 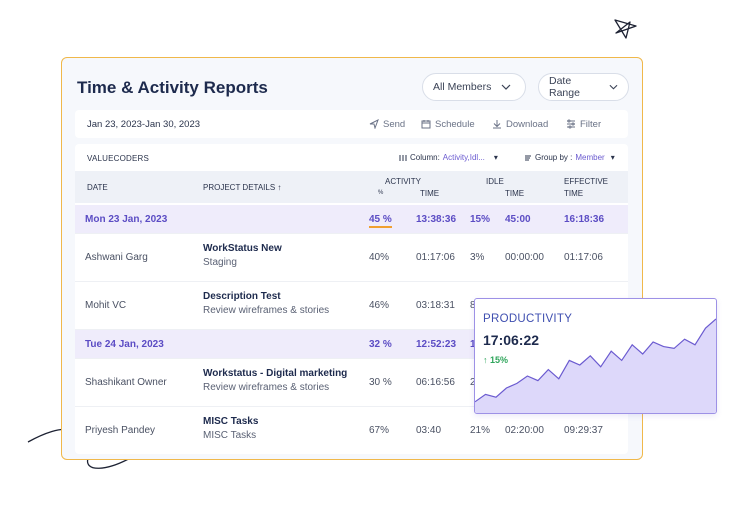 What do you see at coordinates (426, 124) in the screenshot?
I see `calendar-icon` at bounding box center [426, 124].